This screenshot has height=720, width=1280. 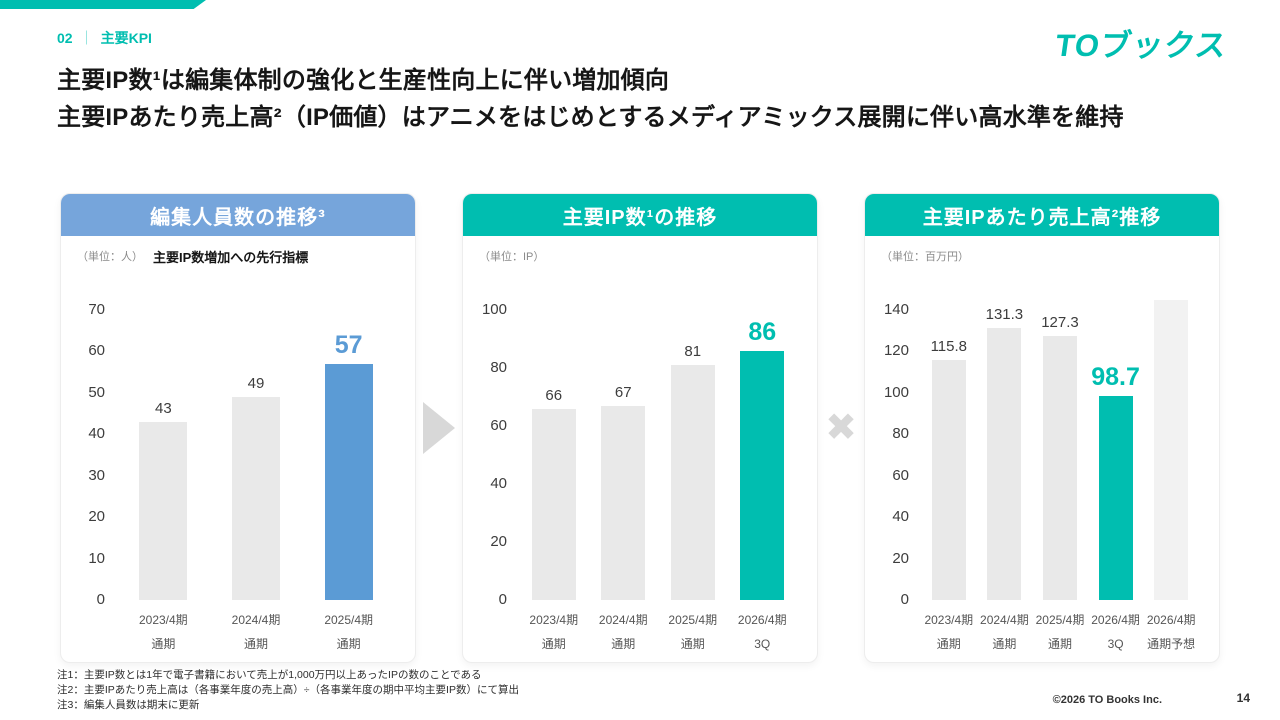 What do you see at coordinates (1060, 323) in the screenshot?
I see `bar-value-label: 127.3` at bounding box center [1060, 323].